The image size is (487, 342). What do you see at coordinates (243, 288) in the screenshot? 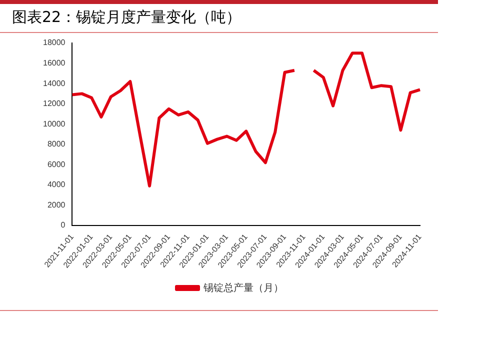
I see `legend-label: 锡锭总产量（月）` at bounding box center [243, 288].